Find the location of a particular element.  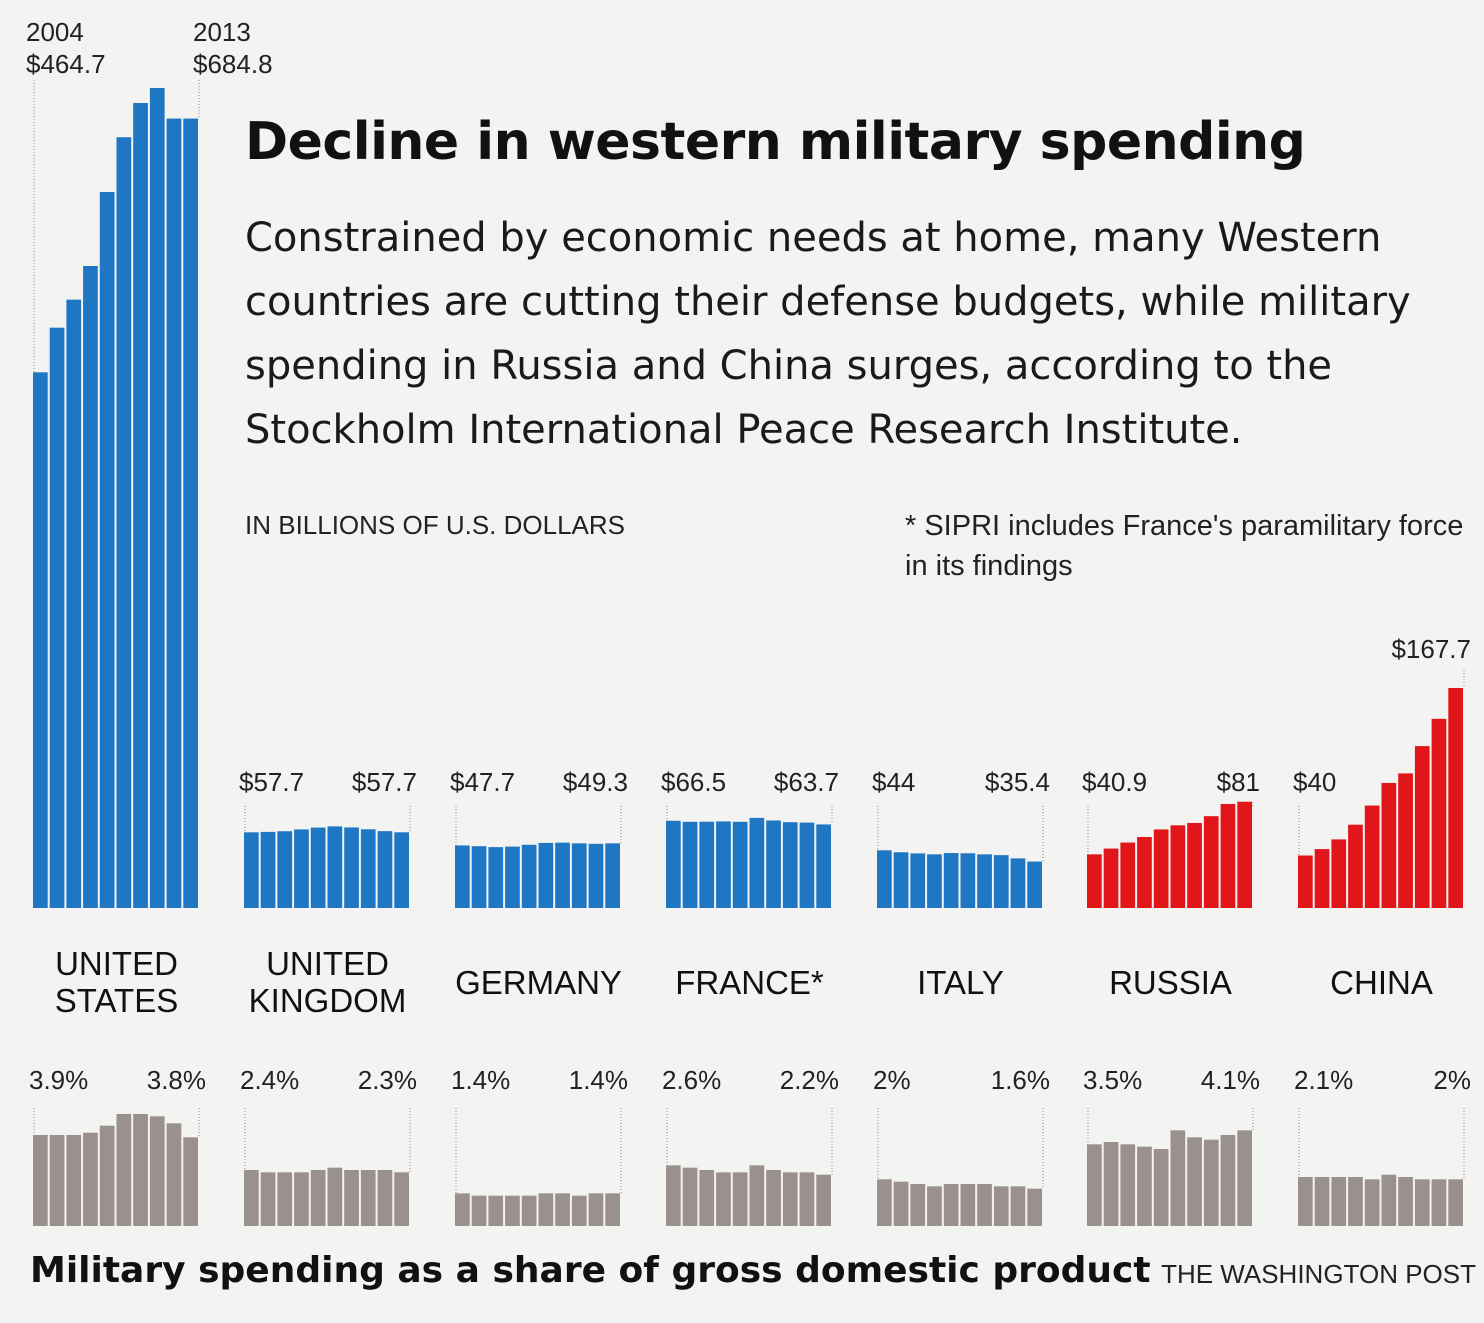

gdp-bar-france-2007 is located at coordinates (723, 1199).